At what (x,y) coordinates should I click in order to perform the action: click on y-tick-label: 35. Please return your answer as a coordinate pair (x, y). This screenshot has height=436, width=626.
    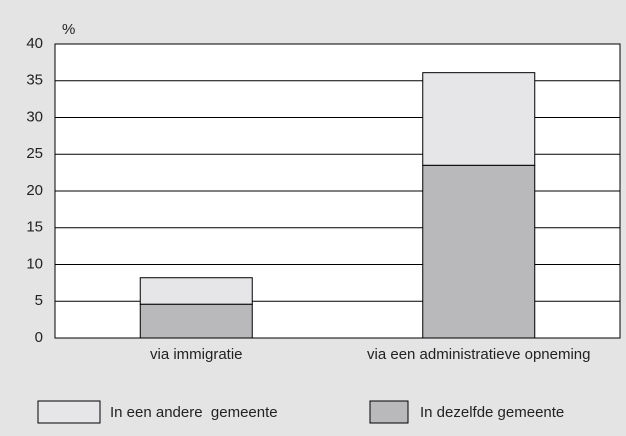
    Looking at the image, I should click on (34, 80).